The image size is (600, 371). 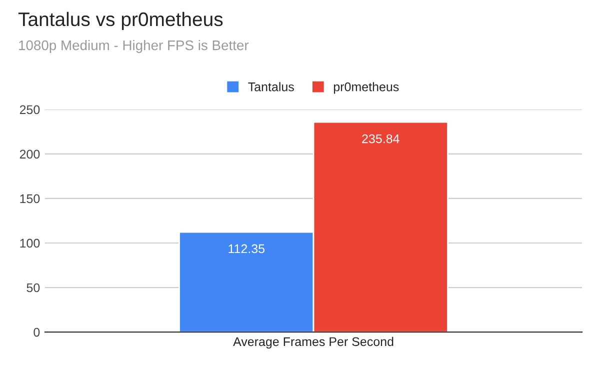 What do you see at coordinates (33, 287) in the screenshot?
I see `y-tick-label: 50` at bounding box center [33, 287].